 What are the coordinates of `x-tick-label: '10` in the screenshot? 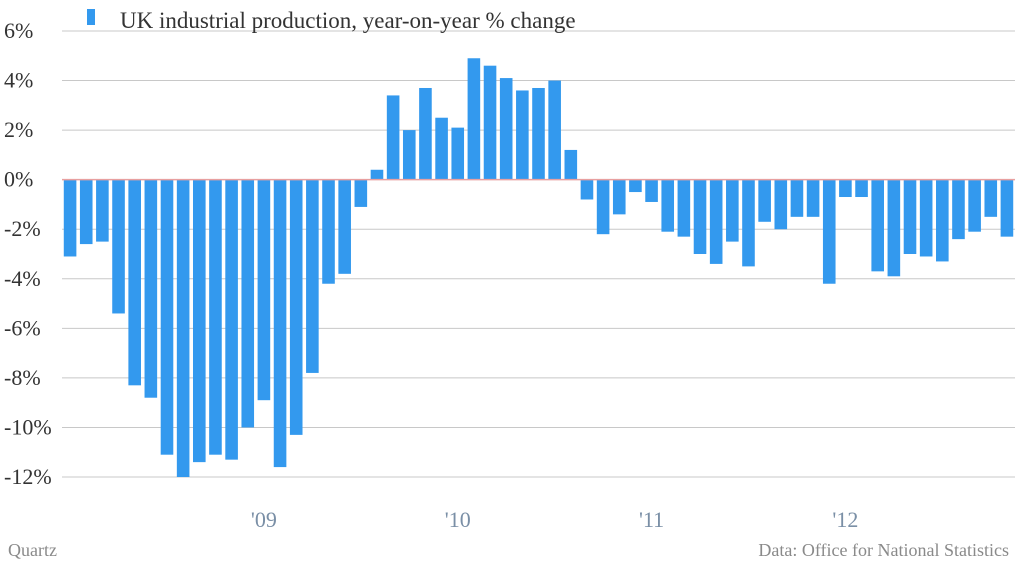 It's located at (458, 519).